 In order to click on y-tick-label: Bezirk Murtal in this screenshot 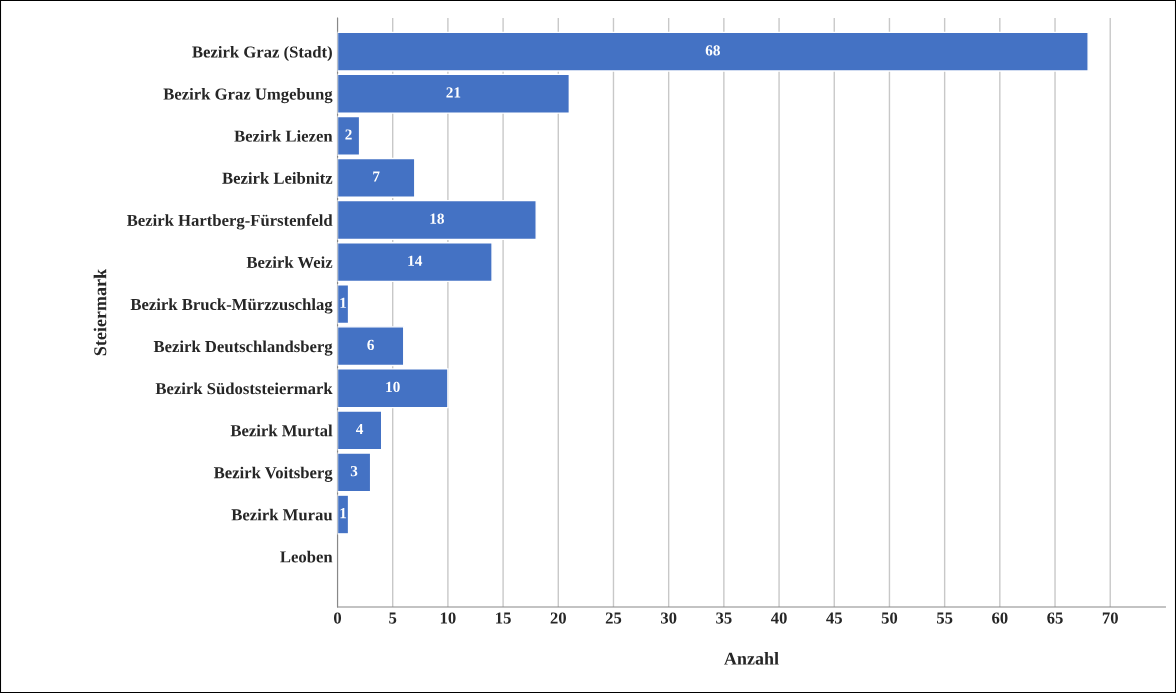, I will do `click(281, 430)`.